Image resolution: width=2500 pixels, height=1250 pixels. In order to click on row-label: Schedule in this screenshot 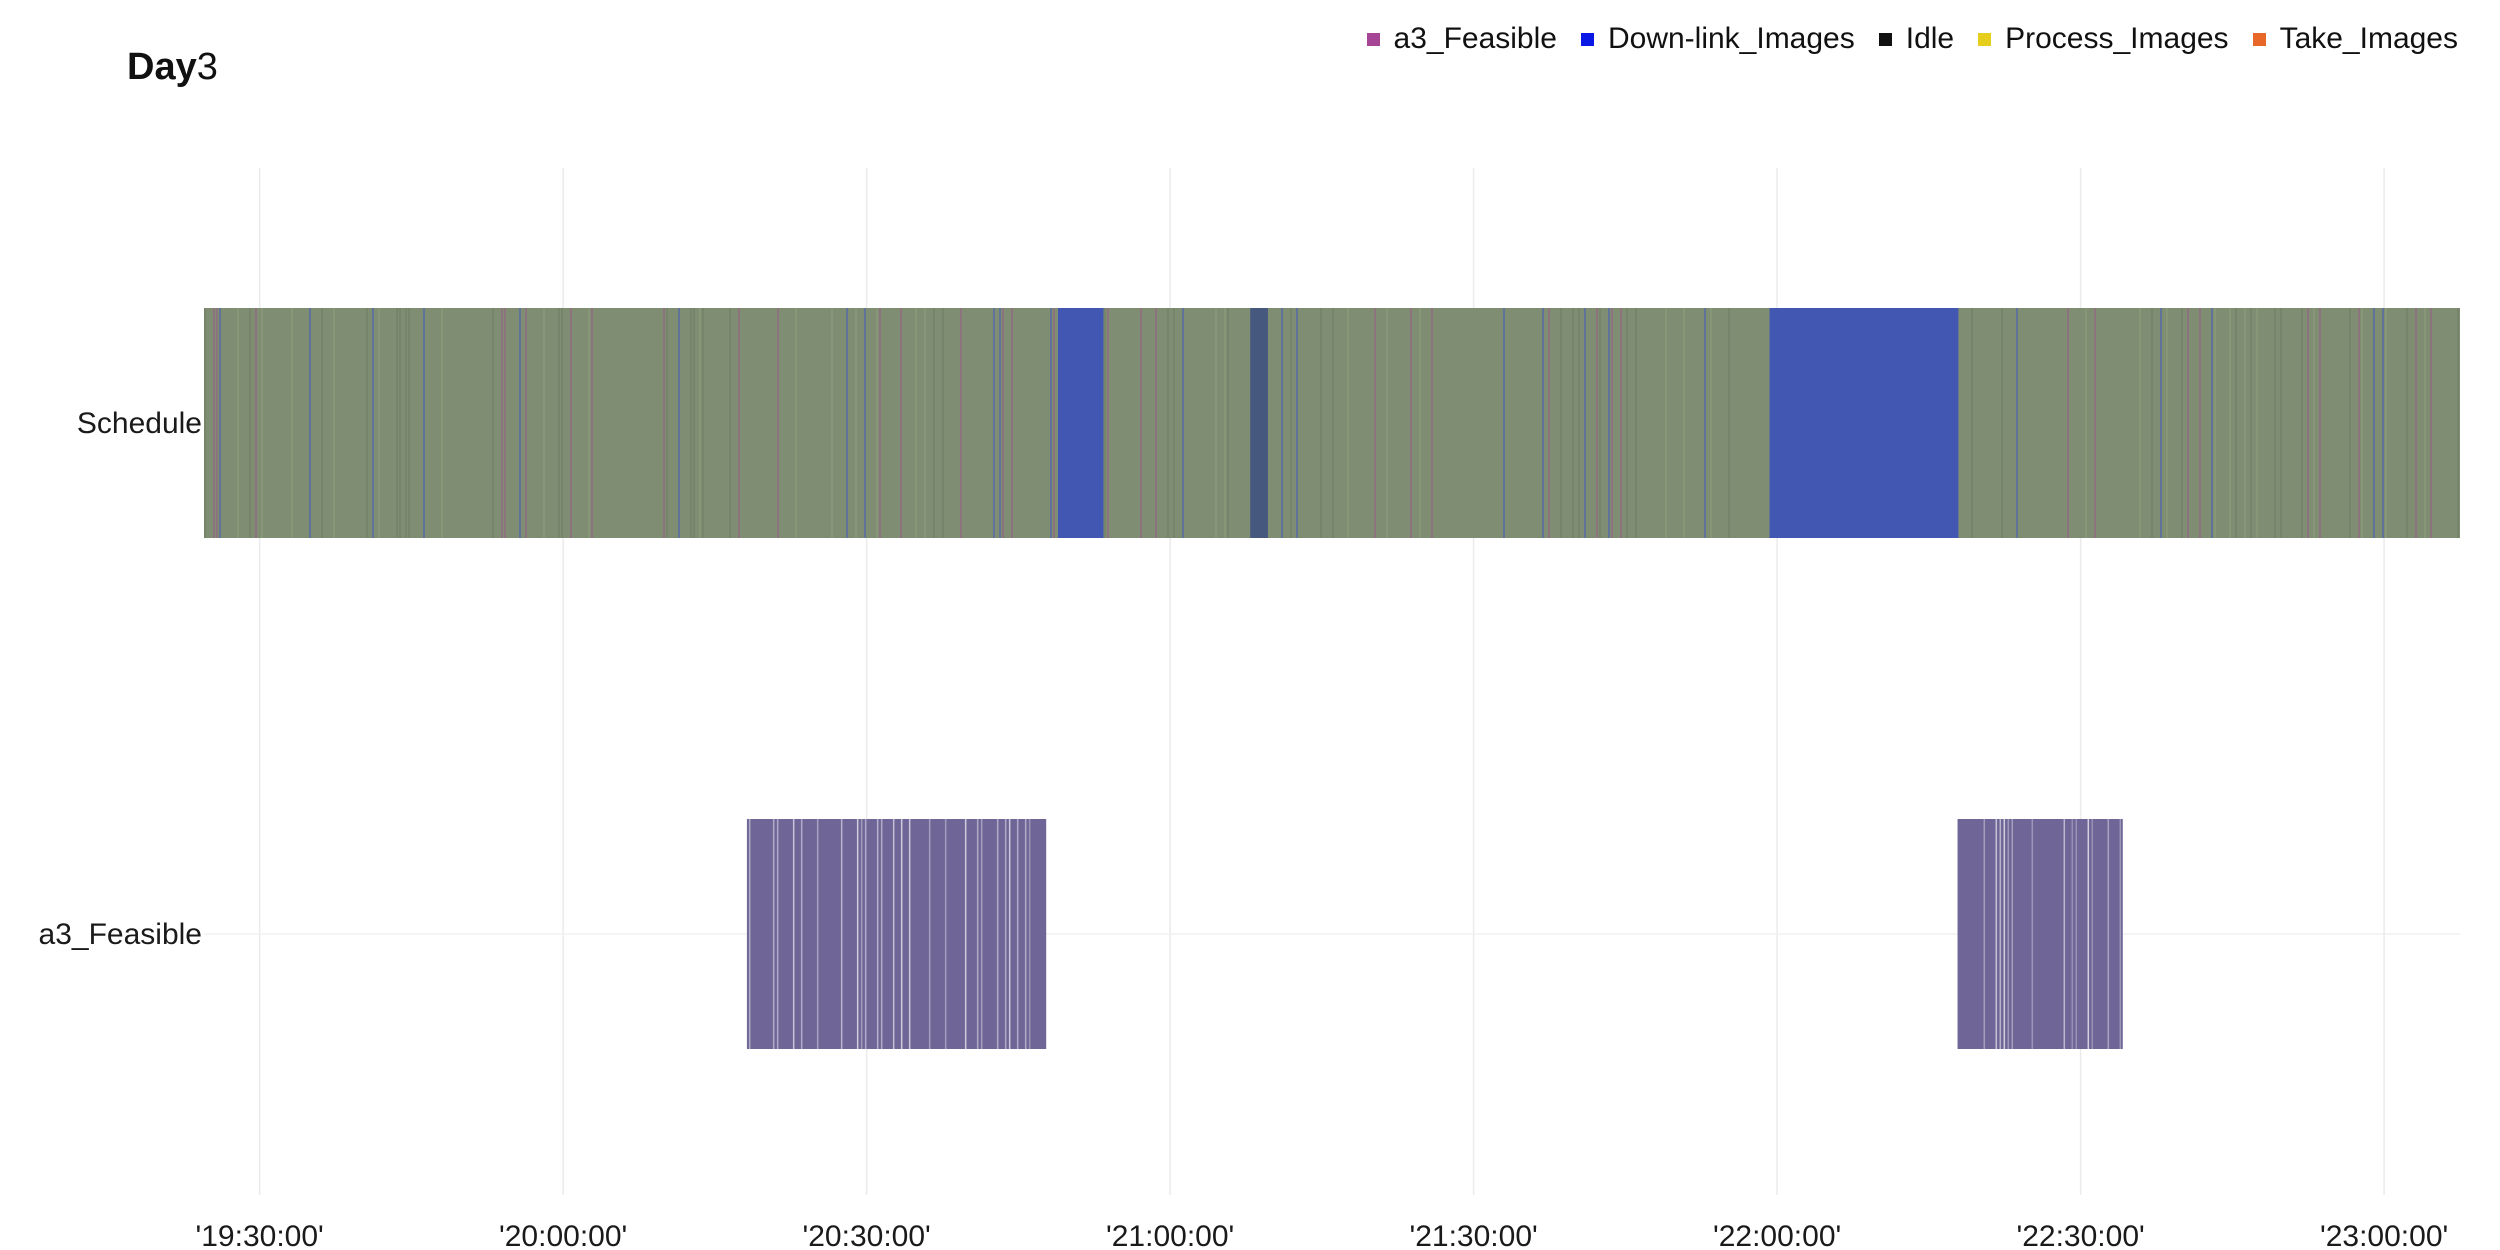, I will do `click(139, 423)`.